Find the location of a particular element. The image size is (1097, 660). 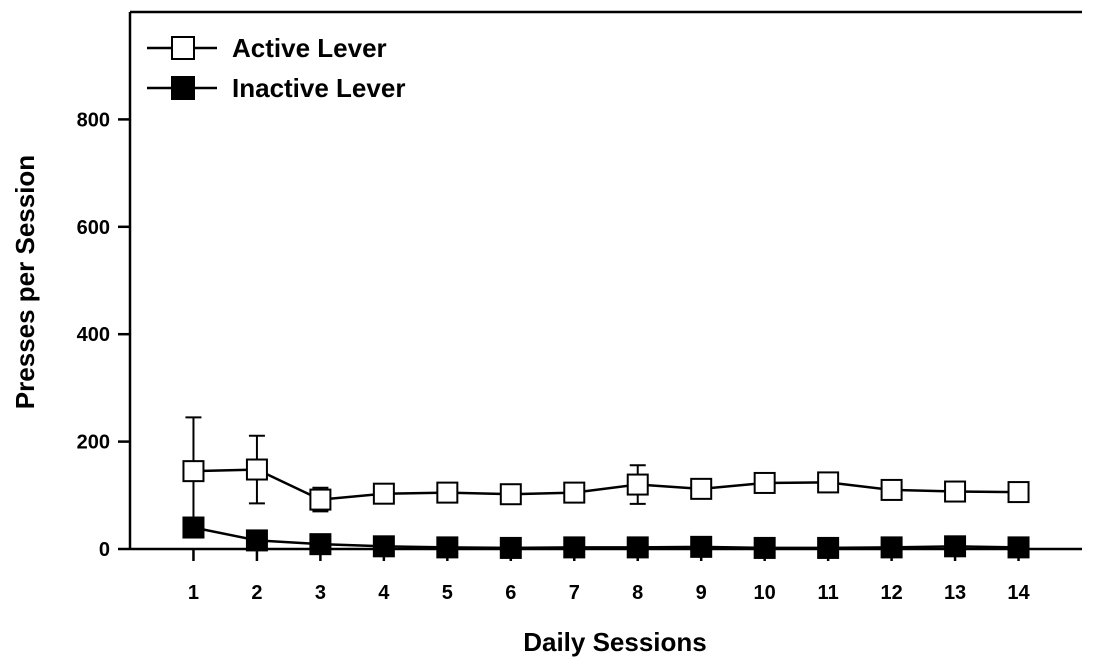

x-axis-label: Daily Sessions is located at coordinates (615, 642).